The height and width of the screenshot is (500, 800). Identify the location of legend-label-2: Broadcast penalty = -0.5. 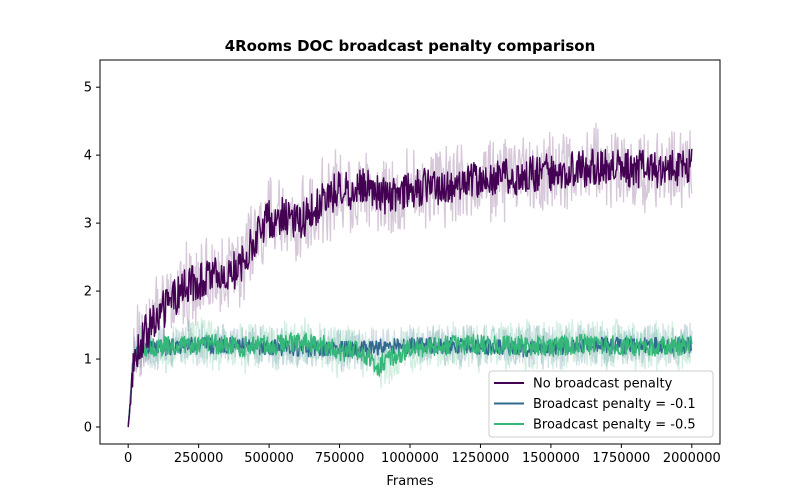
(614, 425).